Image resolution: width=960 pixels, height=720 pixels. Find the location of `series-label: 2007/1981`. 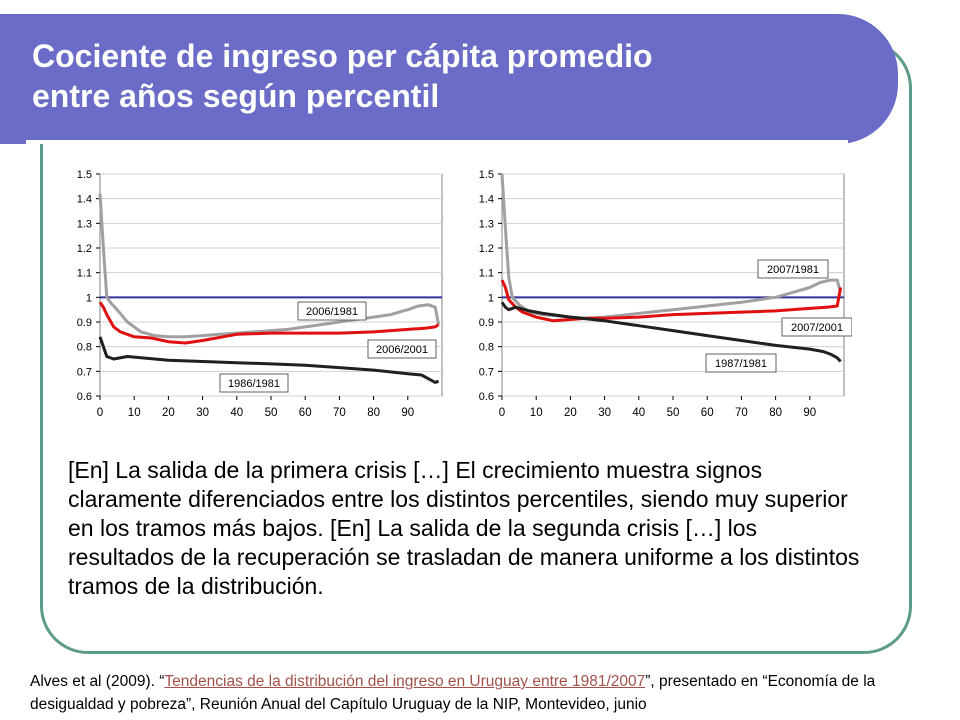

series-label: 2007/1981 is located at coordinates (793, 269).